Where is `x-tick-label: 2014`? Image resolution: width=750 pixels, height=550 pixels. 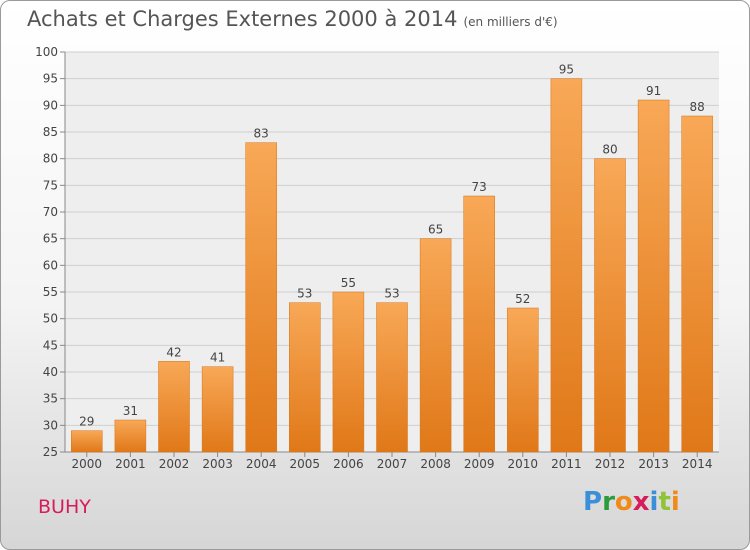 x-tick-label: 2014 is located at coordinates (697, 464).